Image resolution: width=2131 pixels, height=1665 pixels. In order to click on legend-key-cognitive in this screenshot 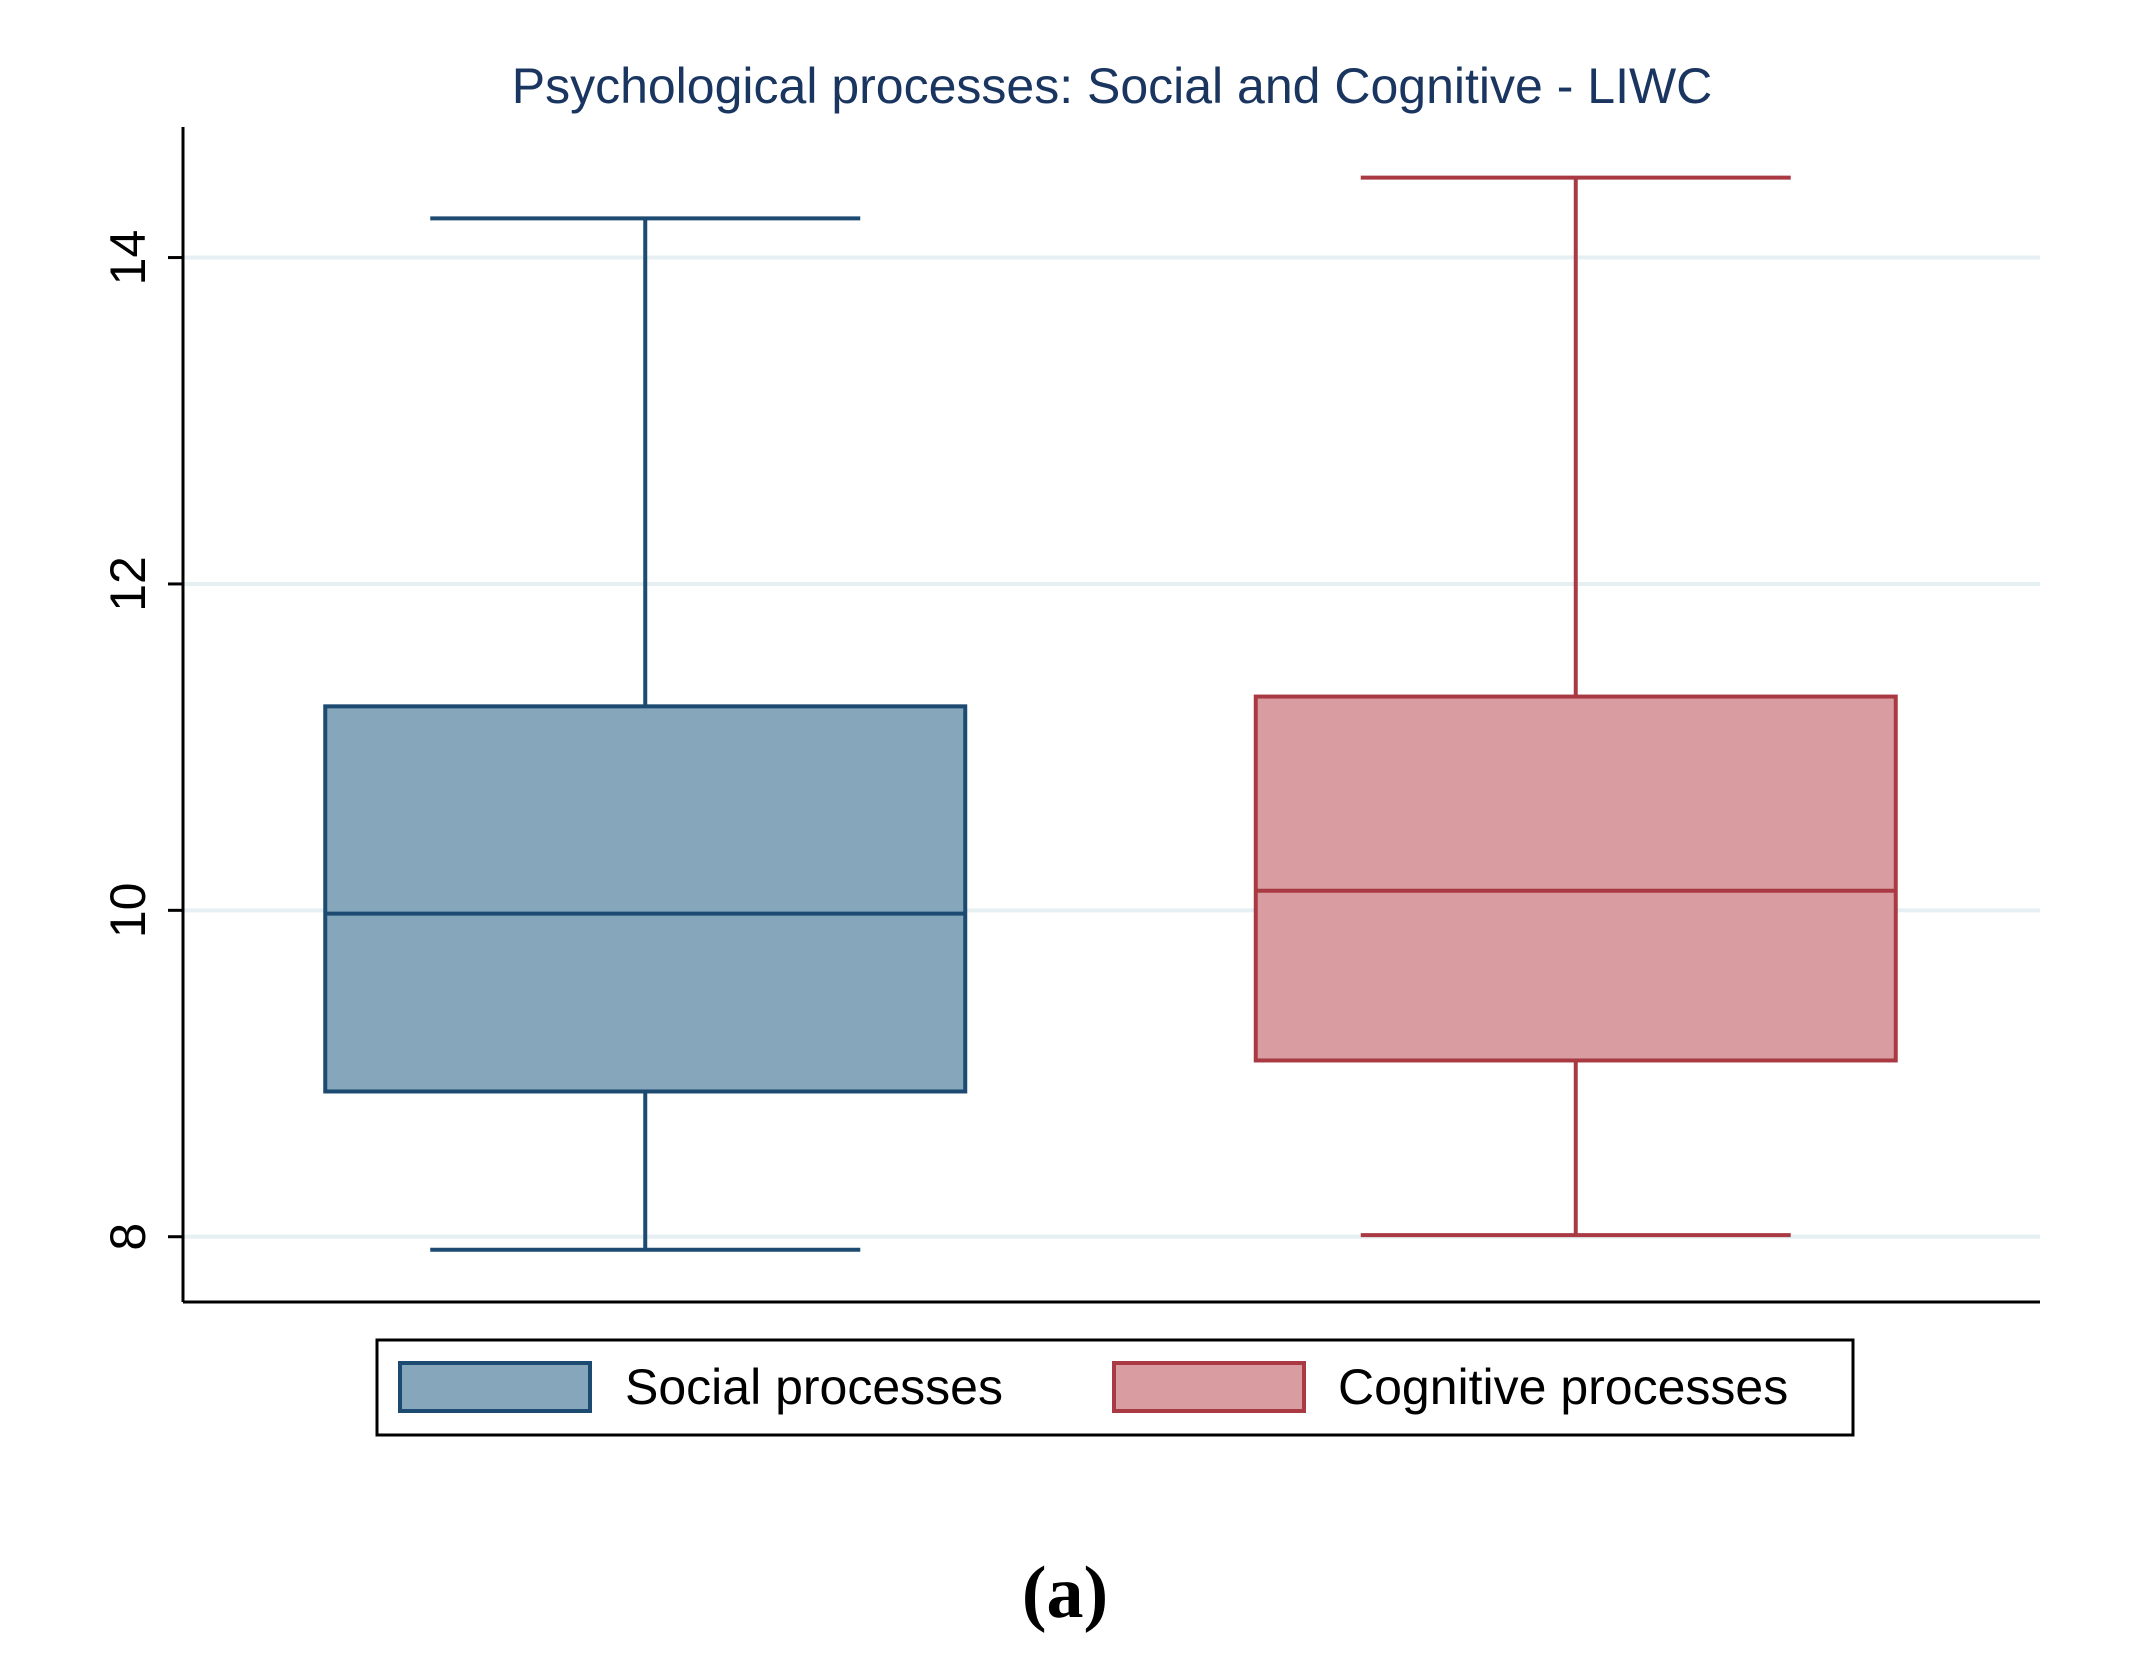, I will do `click(1209, 1387)`.